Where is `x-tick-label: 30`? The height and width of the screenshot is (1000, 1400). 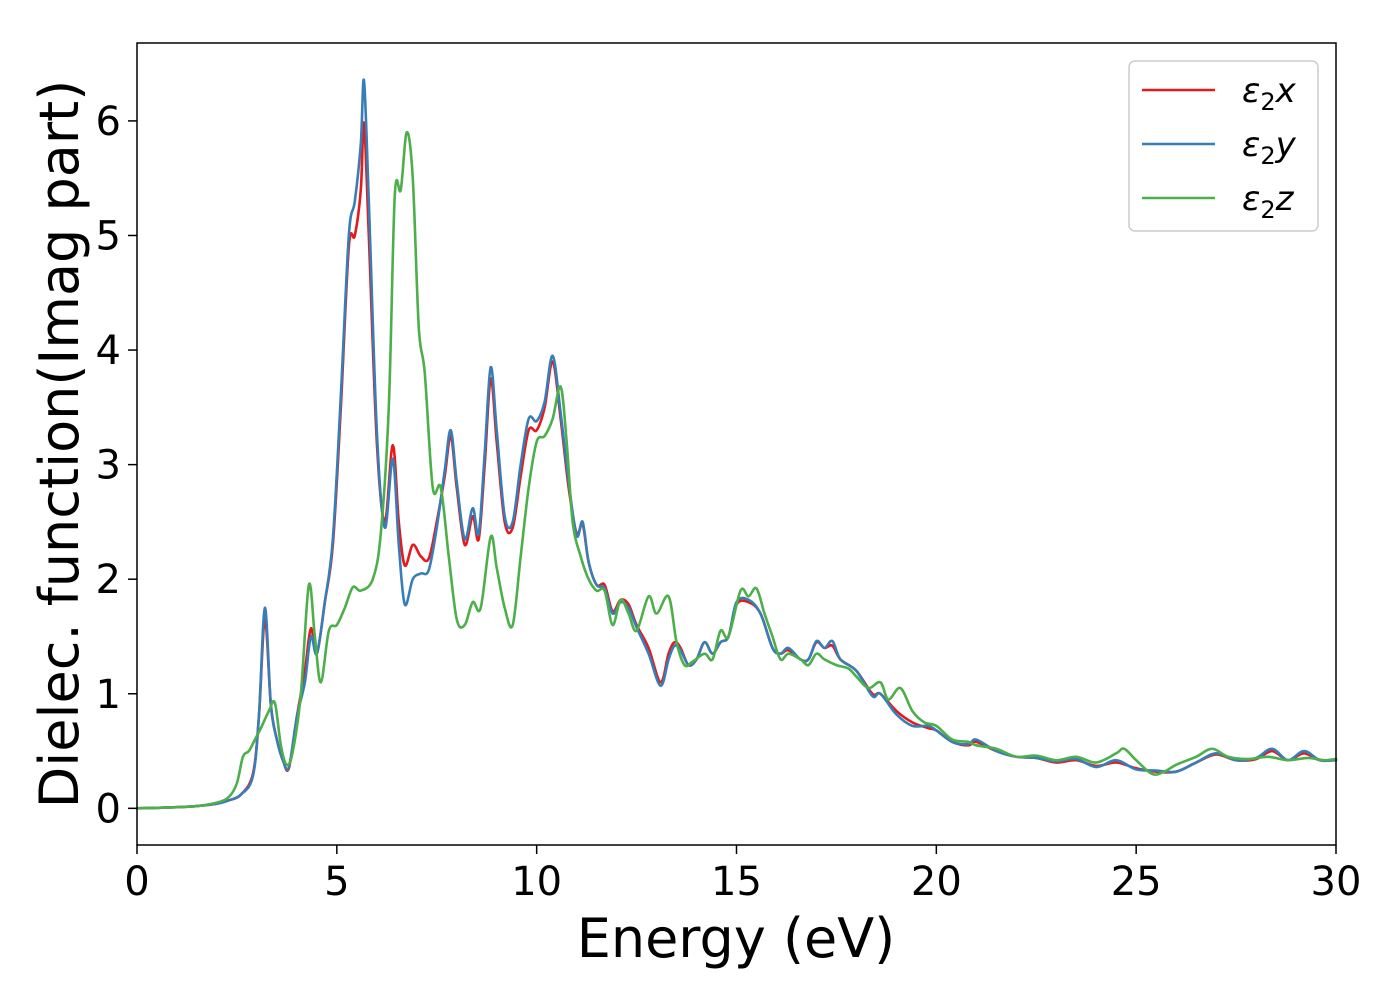
x-tick-label: 30 is located at coordinates (1336, 882).